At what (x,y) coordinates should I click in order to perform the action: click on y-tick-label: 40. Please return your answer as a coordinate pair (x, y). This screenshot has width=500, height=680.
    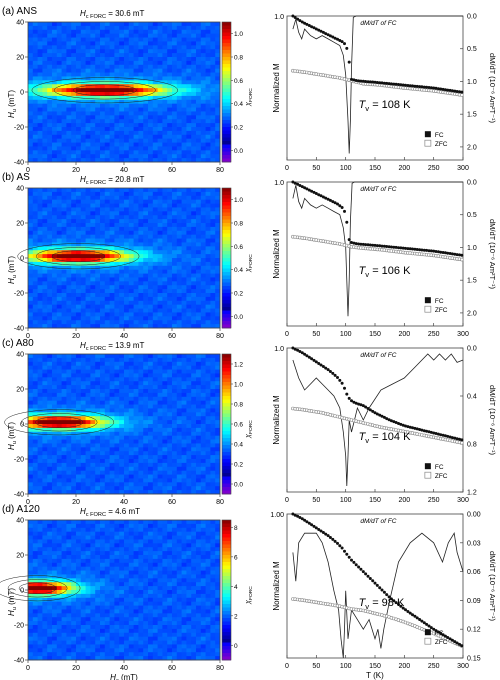
    Looking at the image, I should click on (20, 355).